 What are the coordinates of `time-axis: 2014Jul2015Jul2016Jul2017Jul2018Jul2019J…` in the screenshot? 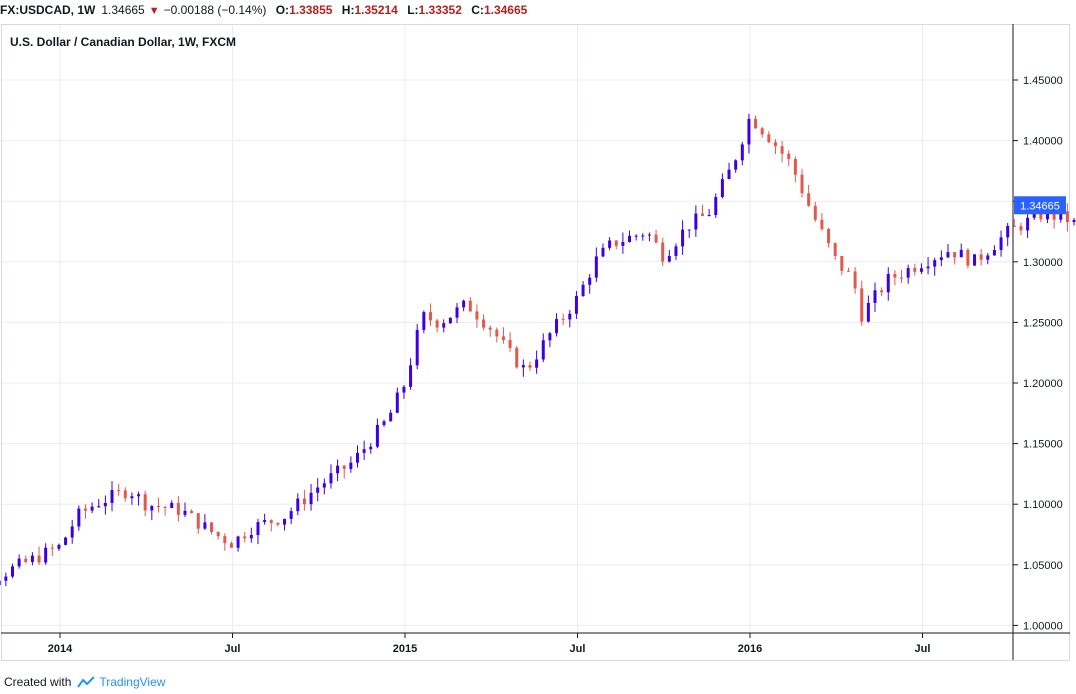 It's located at (562, 644).